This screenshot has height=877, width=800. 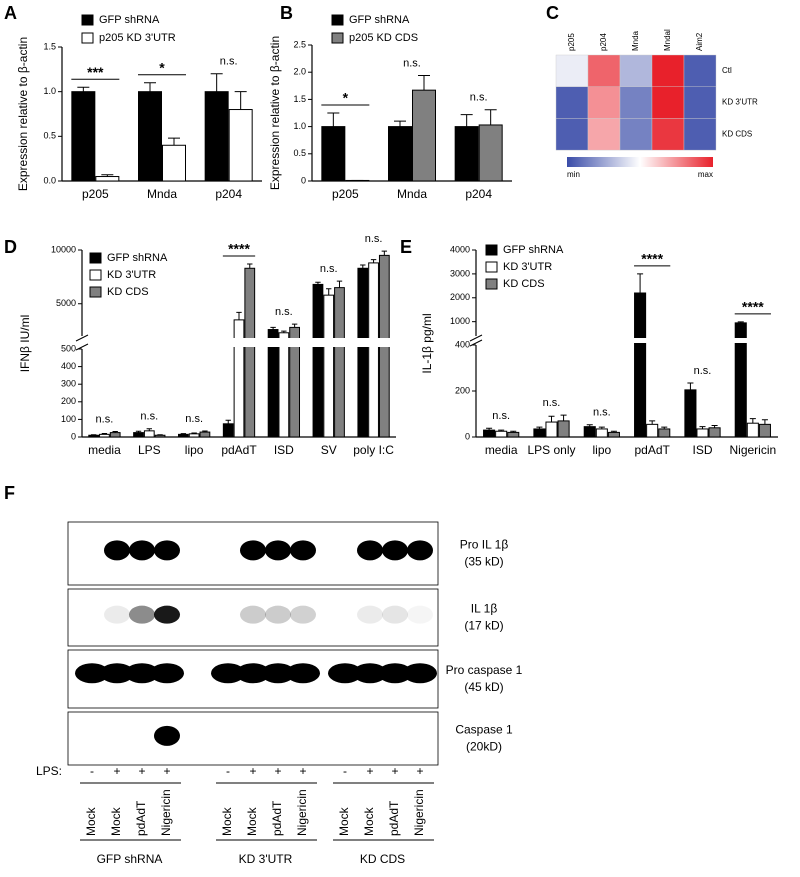 What do you see at coordinates (95, 194) in the screenshot?
I see `x-tick-label: p205` at bounding box center [95, 194].